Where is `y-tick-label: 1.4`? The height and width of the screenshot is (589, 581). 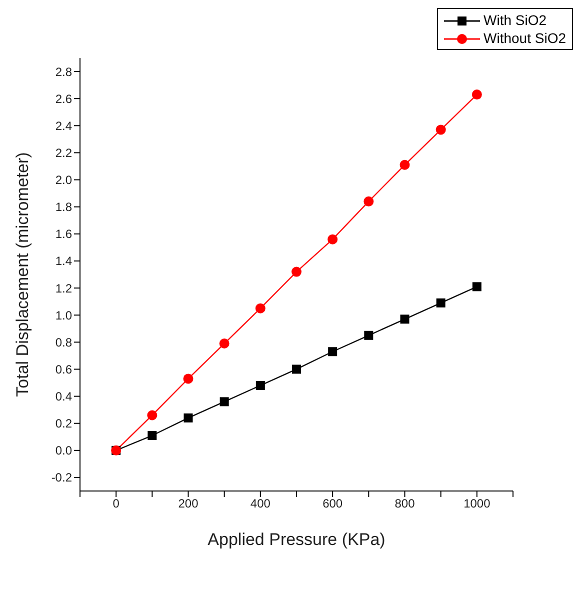
y-tick-label: 1.4 is located at coordinates (63, 261).